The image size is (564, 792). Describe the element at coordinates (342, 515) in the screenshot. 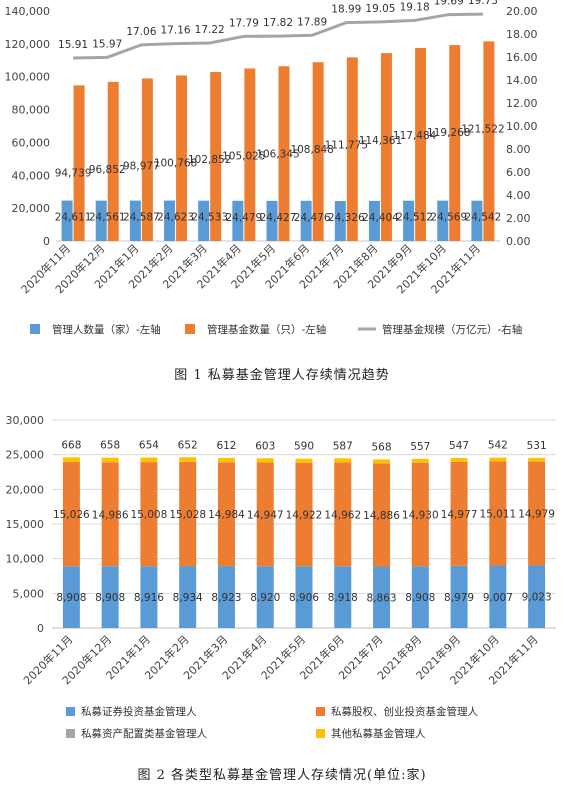

I see `label-equity-vc: 14,962` at that location.